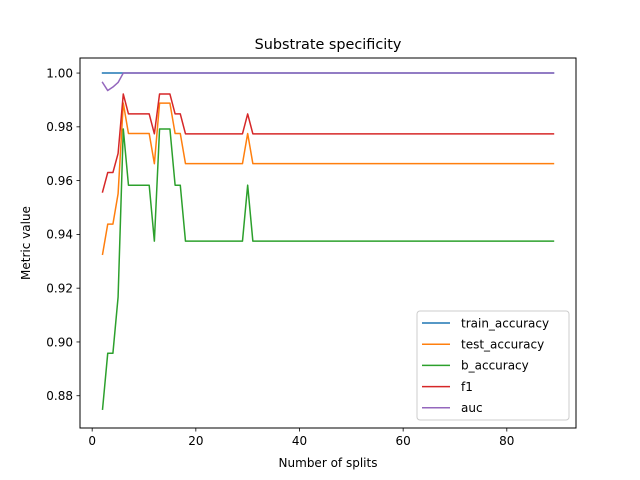 Image resolution: width=640 pixels, height=480 pixels. What do you see at coordinates (59, 396) in the screenshot?
I see `y-tick-label: 0.88` at bounding box center [59, 396].